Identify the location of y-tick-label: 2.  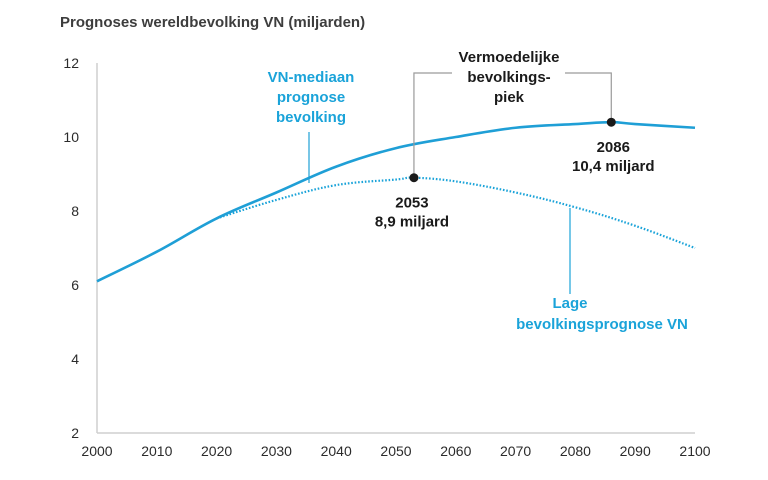
(75, 433).